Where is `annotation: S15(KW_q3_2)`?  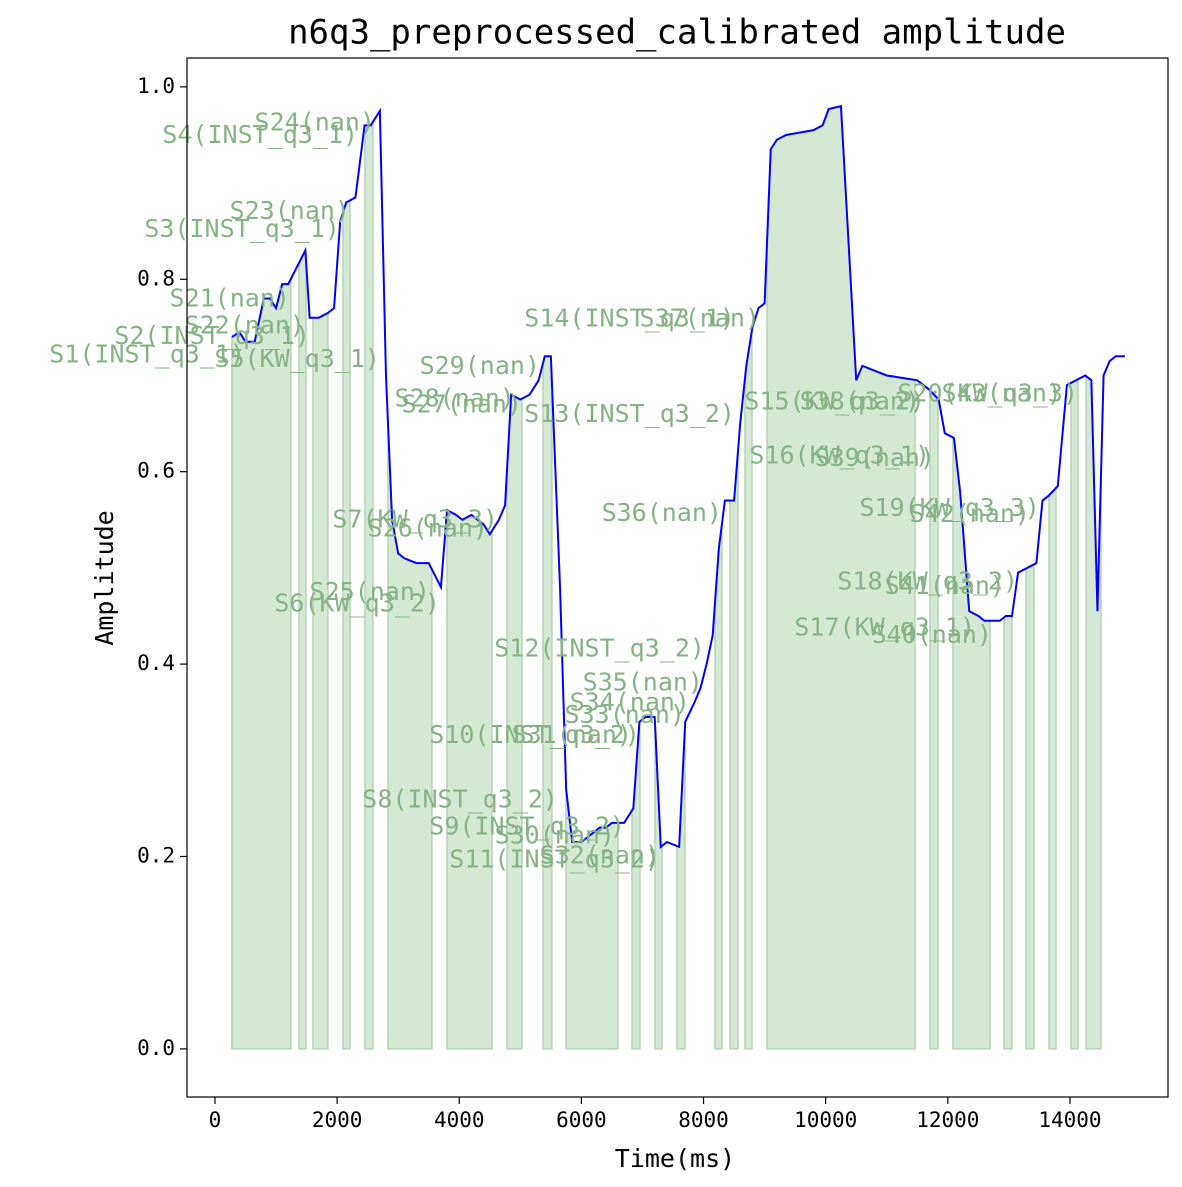
annotation: S15(KW_q3_2) is located at coordinates (834, 400).